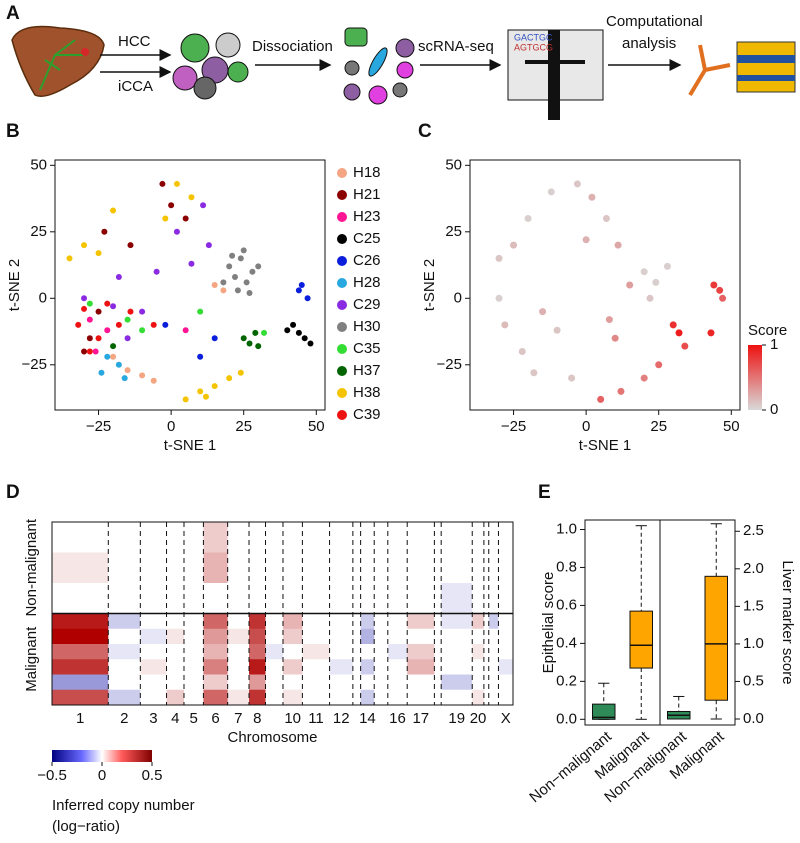  Describe the element at coordinates (80, 718) in the screenshot. I see `x-tick-label: 1` at that location.